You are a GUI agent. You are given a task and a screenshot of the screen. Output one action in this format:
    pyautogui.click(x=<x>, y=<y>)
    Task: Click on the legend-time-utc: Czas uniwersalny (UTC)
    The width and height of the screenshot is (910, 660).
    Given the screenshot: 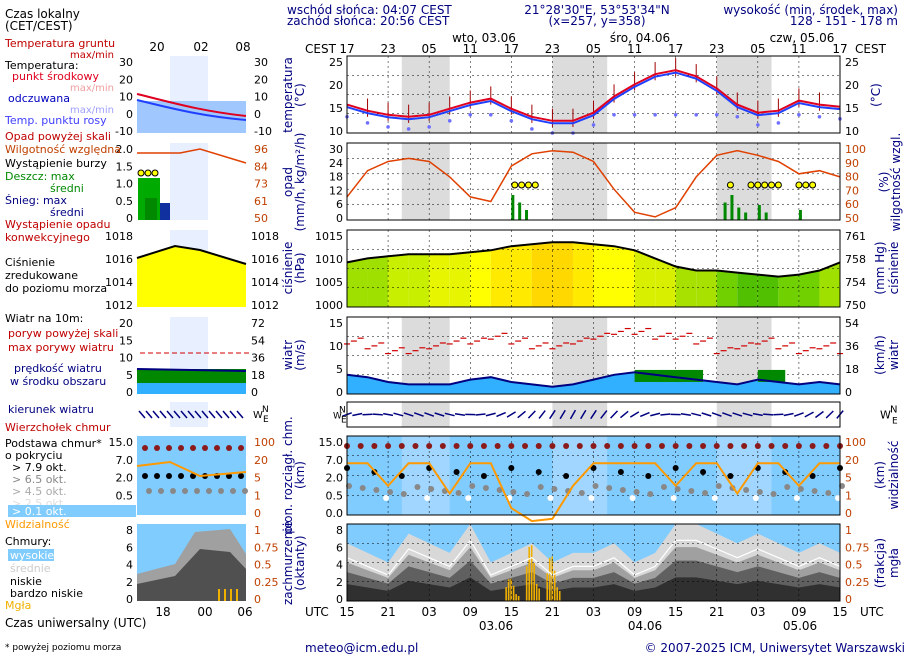 What is the action you would take?
    pyautogui.click(x=75, y=623)
    